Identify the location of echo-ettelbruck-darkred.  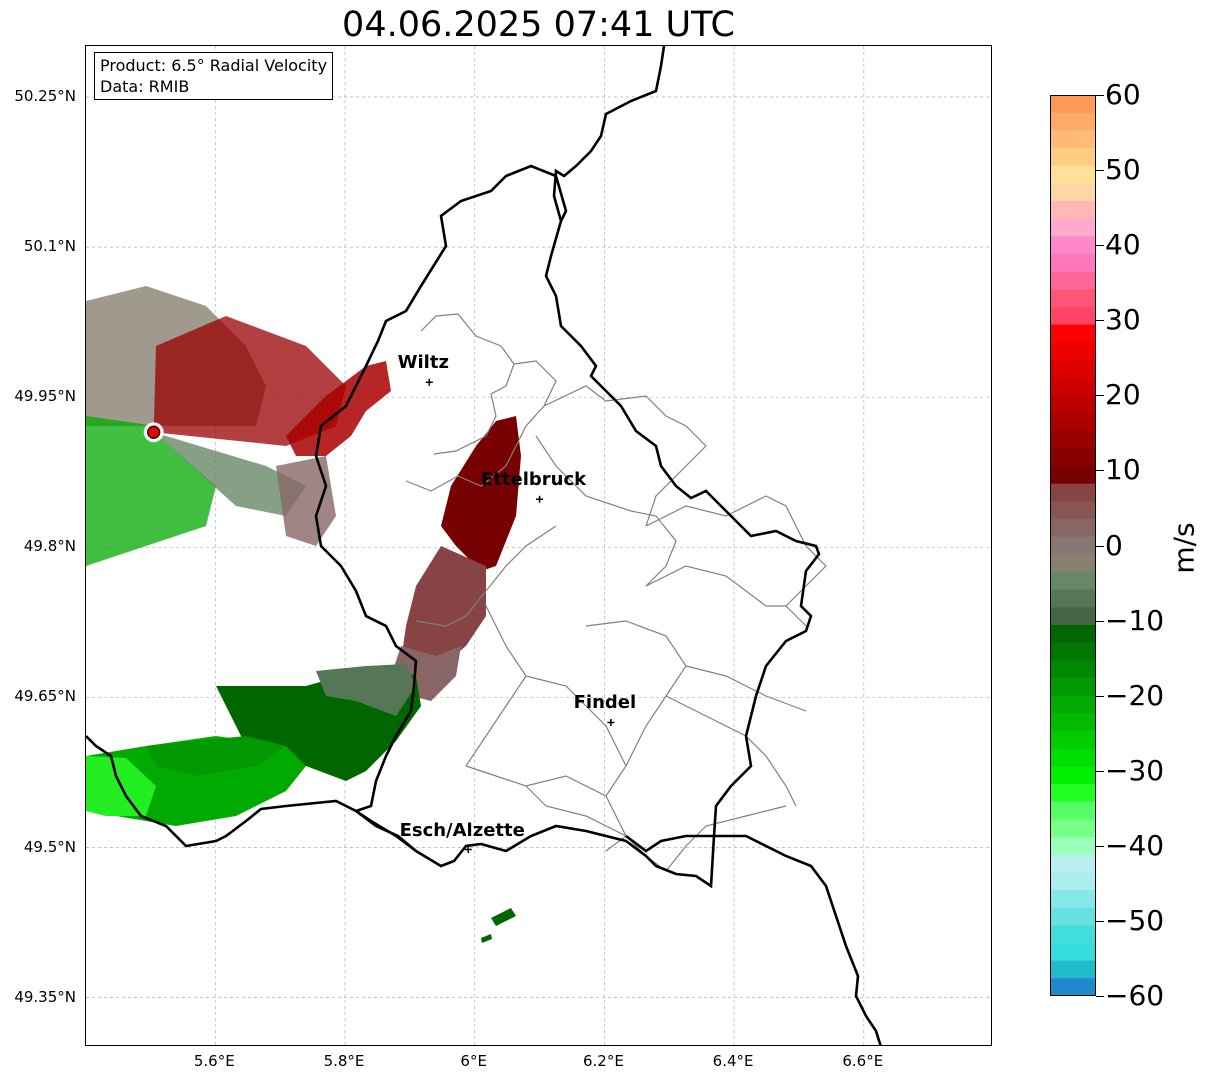
(481, 493).